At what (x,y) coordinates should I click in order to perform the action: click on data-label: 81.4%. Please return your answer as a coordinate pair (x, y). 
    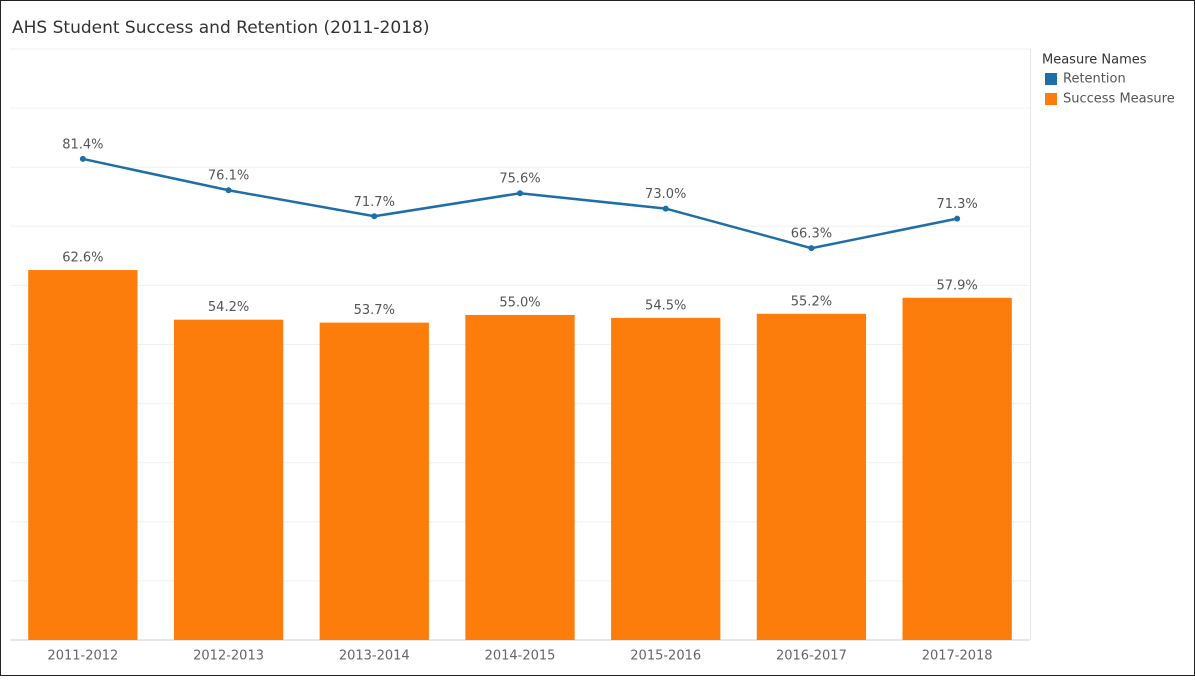
    Looking at the image, I should click on (82, 144).